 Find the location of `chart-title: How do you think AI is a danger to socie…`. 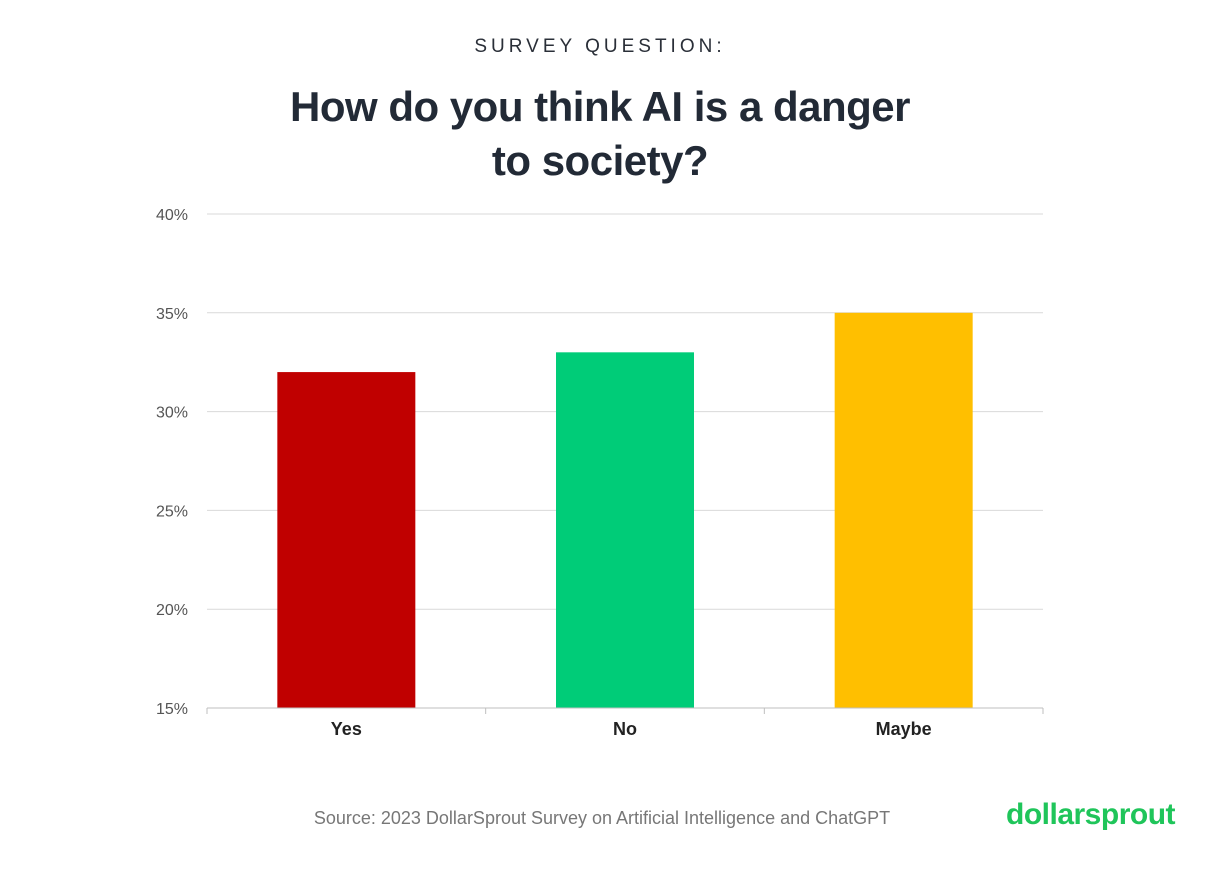

chart-title: How do you think AI is a danger to socie… is located at coordinates (600, 134).